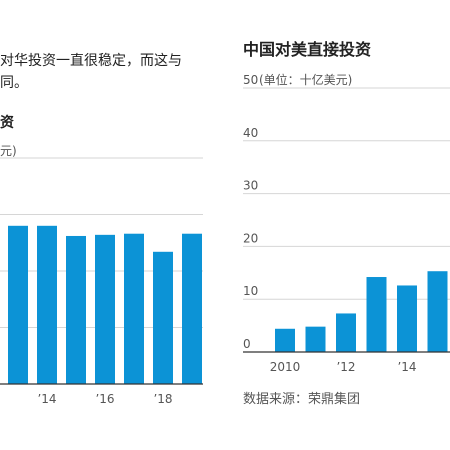  What do you see at coordinates (250, 291) in the screenshot?
I see `right-y-tick-label: 10` at bounding box center [250, 291].